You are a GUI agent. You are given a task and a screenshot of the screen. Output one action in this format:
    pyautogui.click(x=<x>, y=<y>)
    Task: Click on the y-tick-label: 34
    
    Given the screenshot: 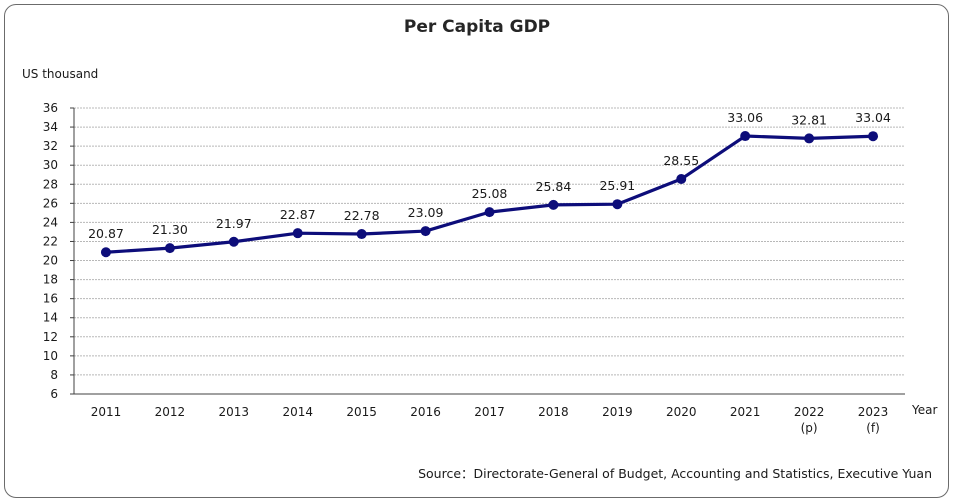 What is the action you would take?
    pyautogui.click(x=50, y=127)
    